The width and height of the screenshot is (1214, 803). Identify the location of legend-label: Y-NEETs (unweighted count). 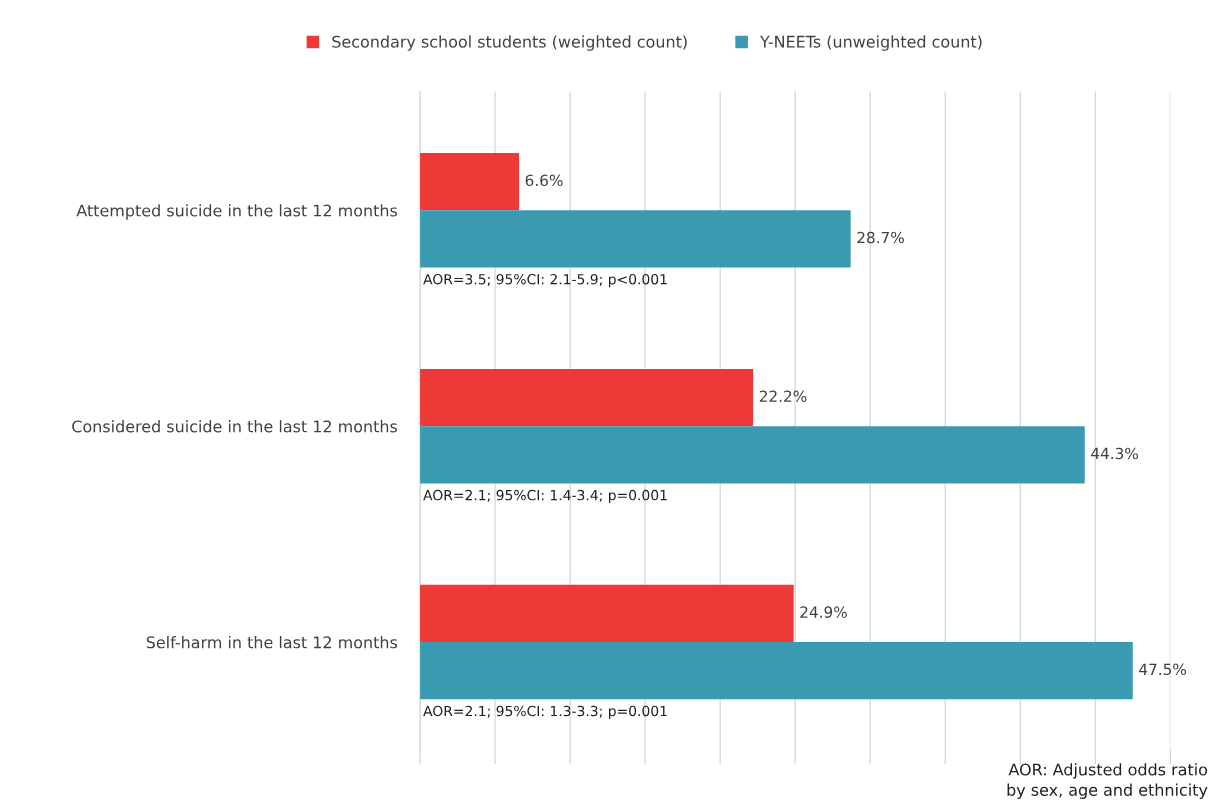
(870, 43).